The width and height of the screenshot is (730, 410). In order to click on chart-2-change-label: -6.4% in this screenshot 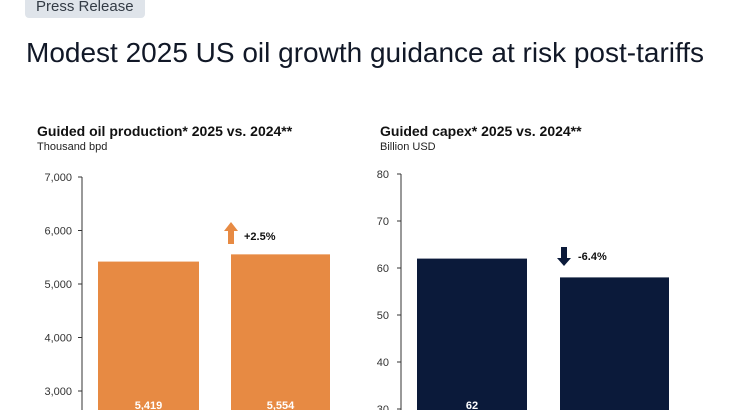, I will do `click(592, 257)`.